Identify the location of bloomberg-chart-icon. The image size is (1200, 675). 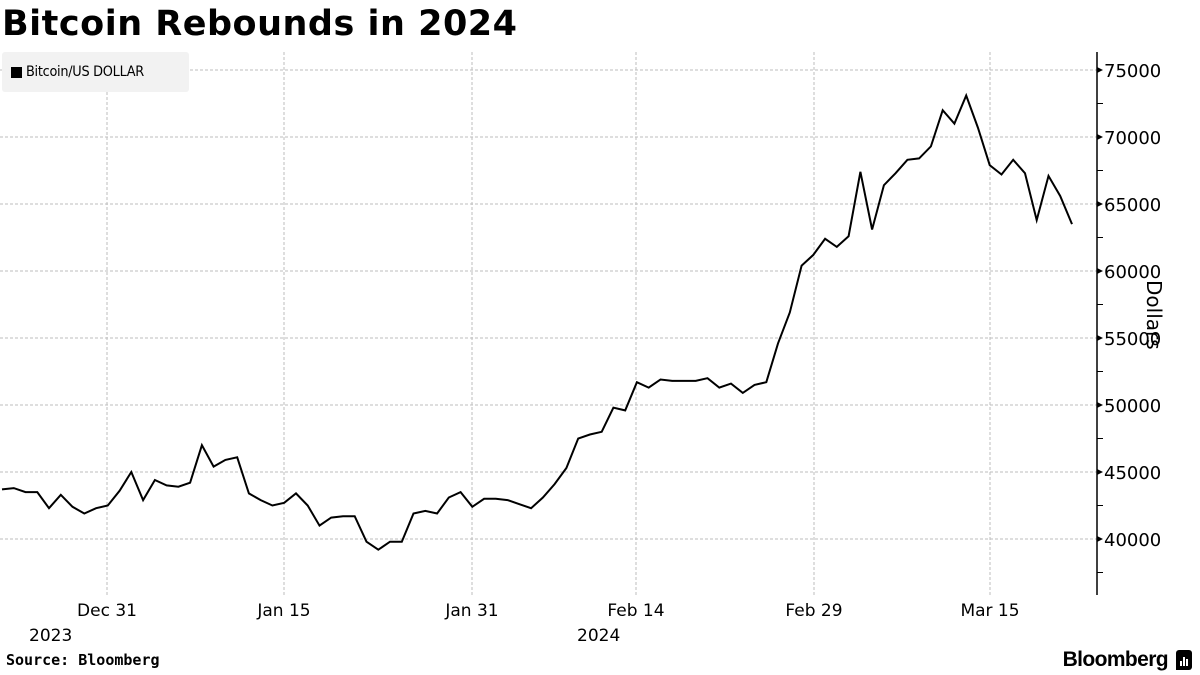
(1184, 660).